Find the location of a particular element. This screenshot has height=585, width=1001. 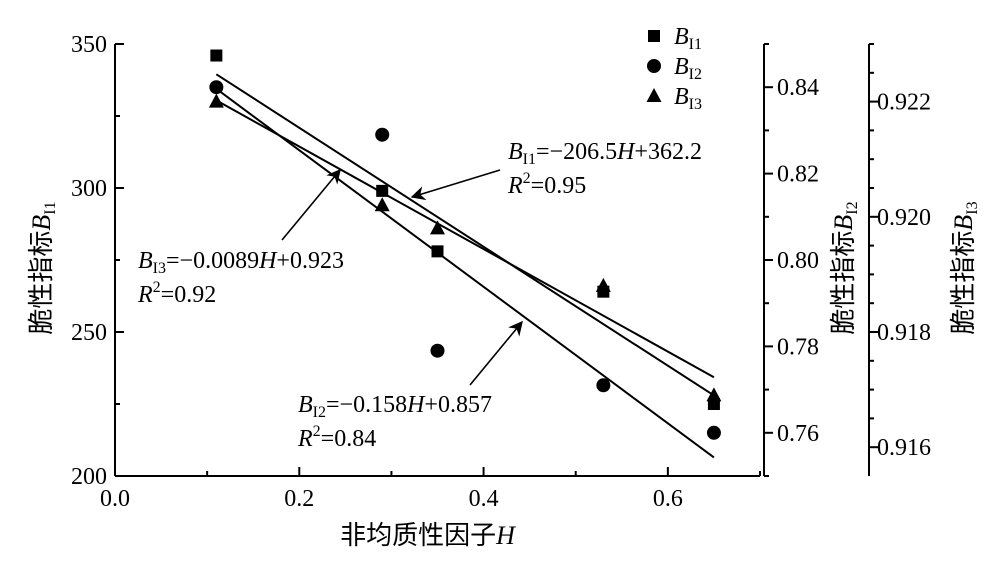

equation-I1: BI1=−206.5H+362.2 is located at coordinates (605, 153).